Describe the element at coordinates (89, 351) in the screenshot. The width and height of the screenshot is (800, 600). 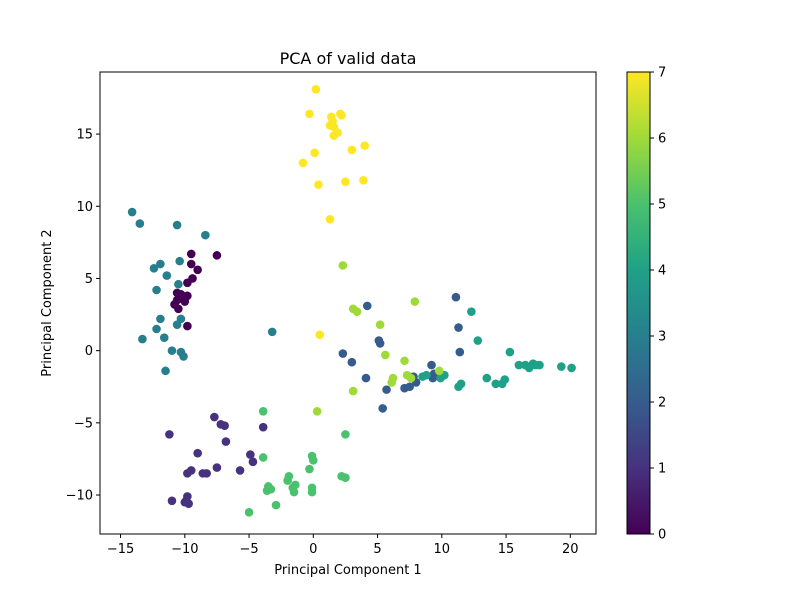
I see `y-tick-label: 0` at that location.